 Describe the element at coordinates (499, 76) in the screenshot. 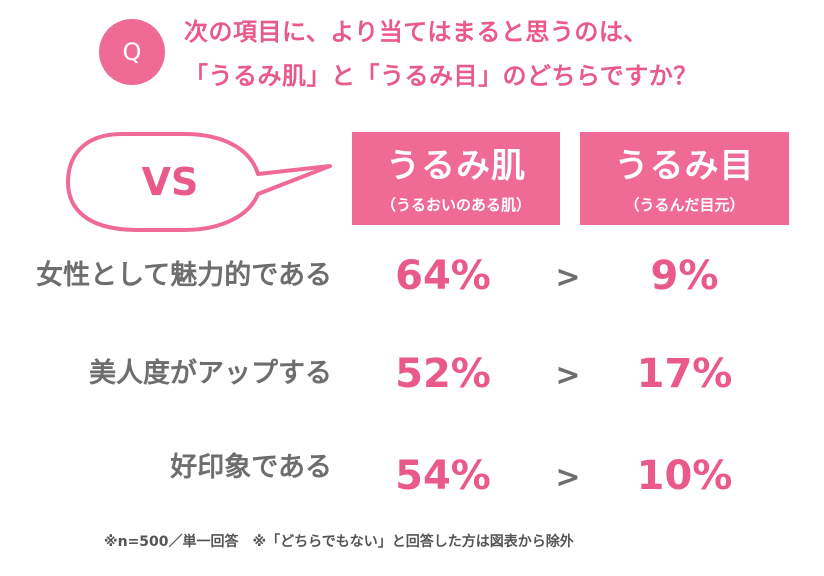

I see `question-line-2: 「うるみ肌」と「うるみ目」のどちらですか？` at that location.